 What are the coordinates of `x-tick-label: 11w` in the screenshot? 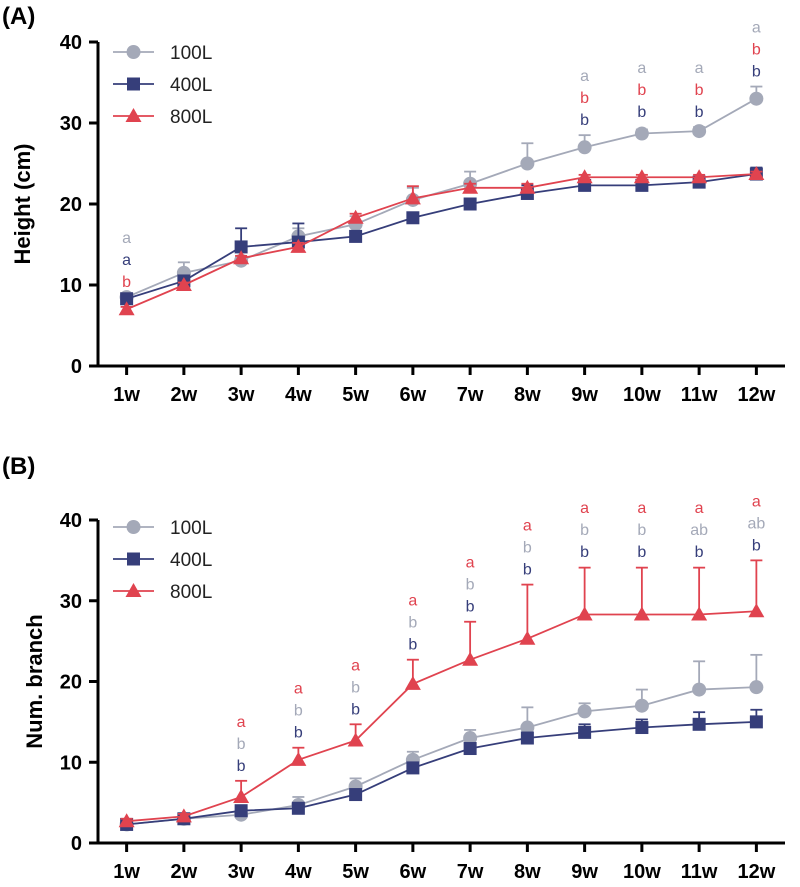 It's located at (699, 395).